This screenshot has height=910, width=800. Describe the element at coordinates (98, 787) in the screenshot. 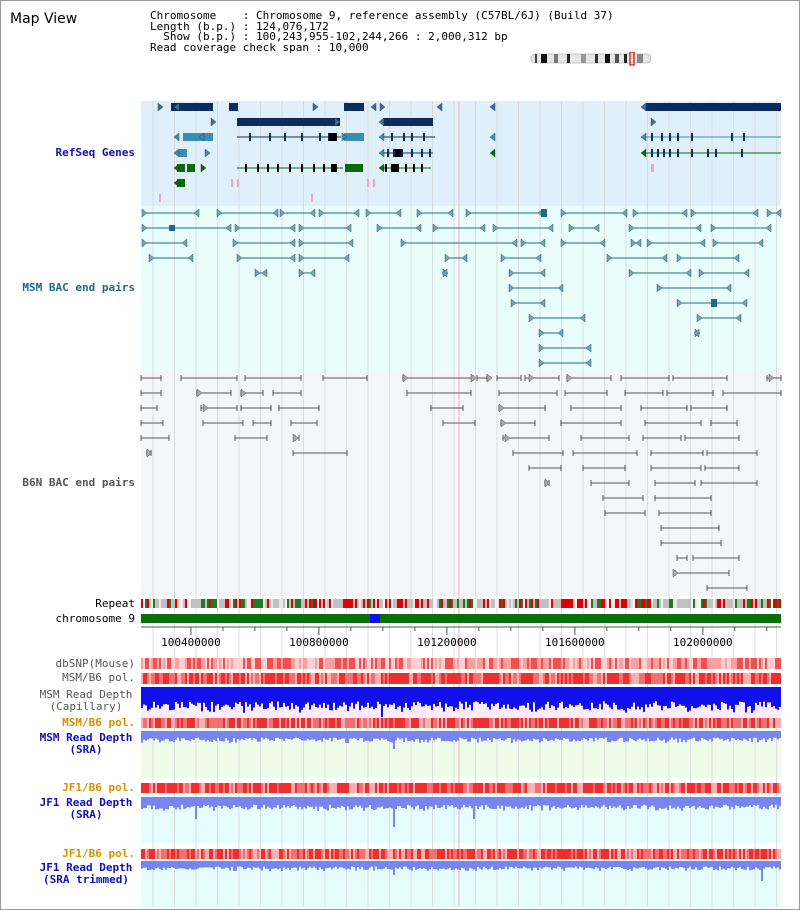

I see `jf1-b6-pol-label: JF1/B6 pol.` at that location.